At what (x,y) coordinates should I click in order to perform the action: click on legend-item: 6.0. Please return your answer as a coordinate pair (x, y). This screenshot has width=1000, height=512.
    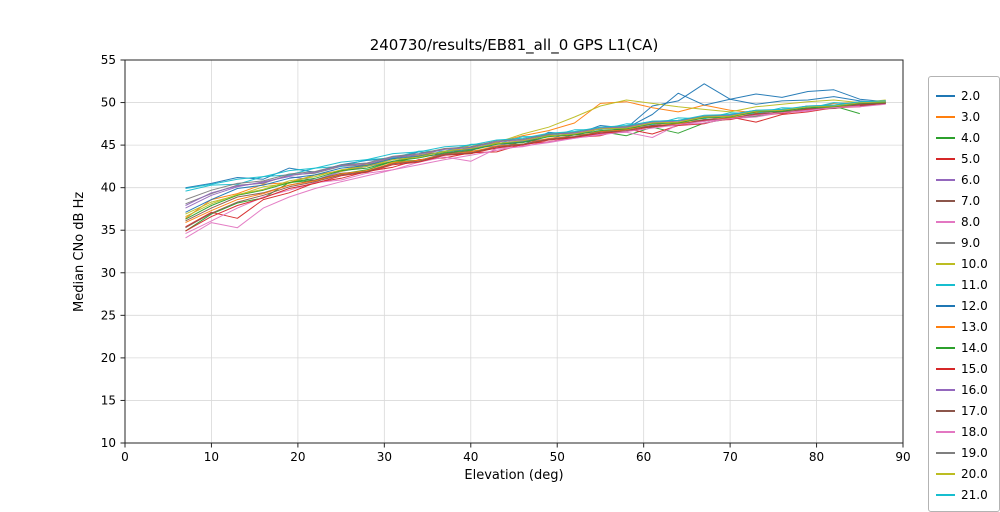
    Looking at the image, I should click on (964, 179).